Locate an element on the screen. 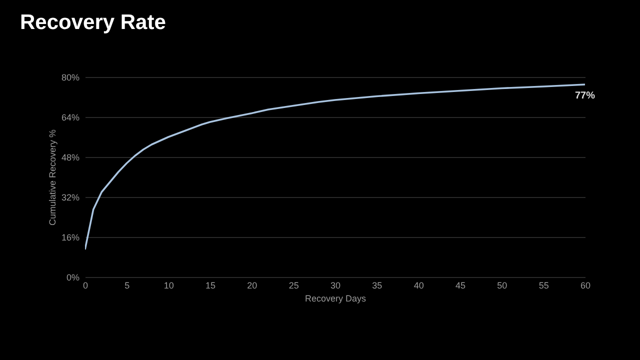  y-tick-label: 32% is located at coordinates (70, 197).